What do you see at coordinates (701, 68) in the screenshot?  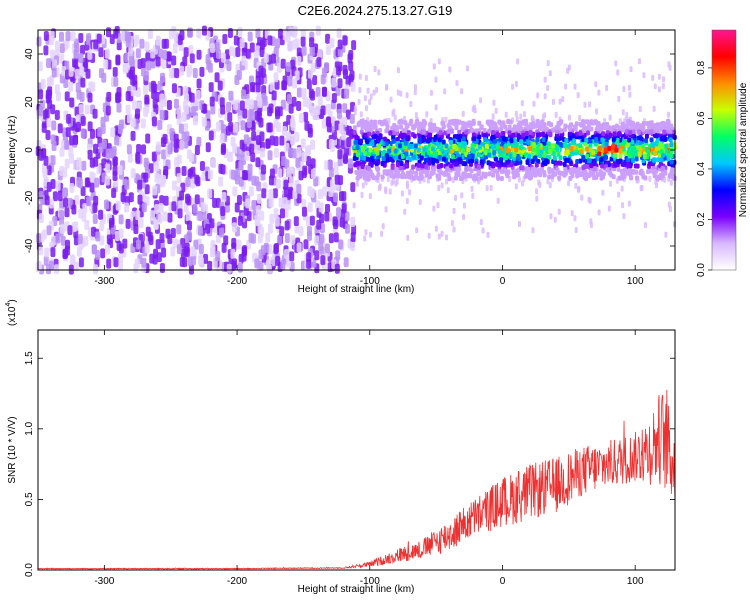 I see `colorbar-tick-label: 0.8` at bounding box center [701, 68].